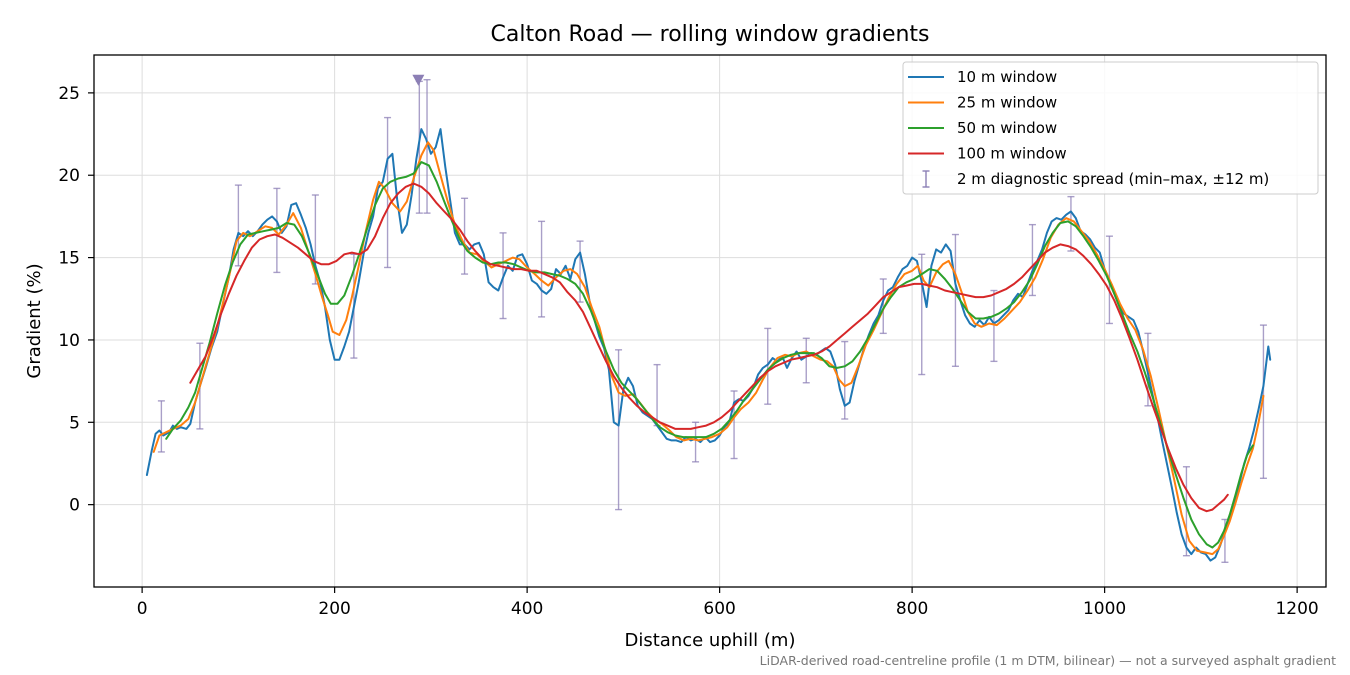 The height and width of the screenshot is (675, 1350). Describe the element at coordinates (1113, 179) in the screenshot. I see `legend-label: 2 m diagnostic spread (min–max, ±12 m)` at that location.